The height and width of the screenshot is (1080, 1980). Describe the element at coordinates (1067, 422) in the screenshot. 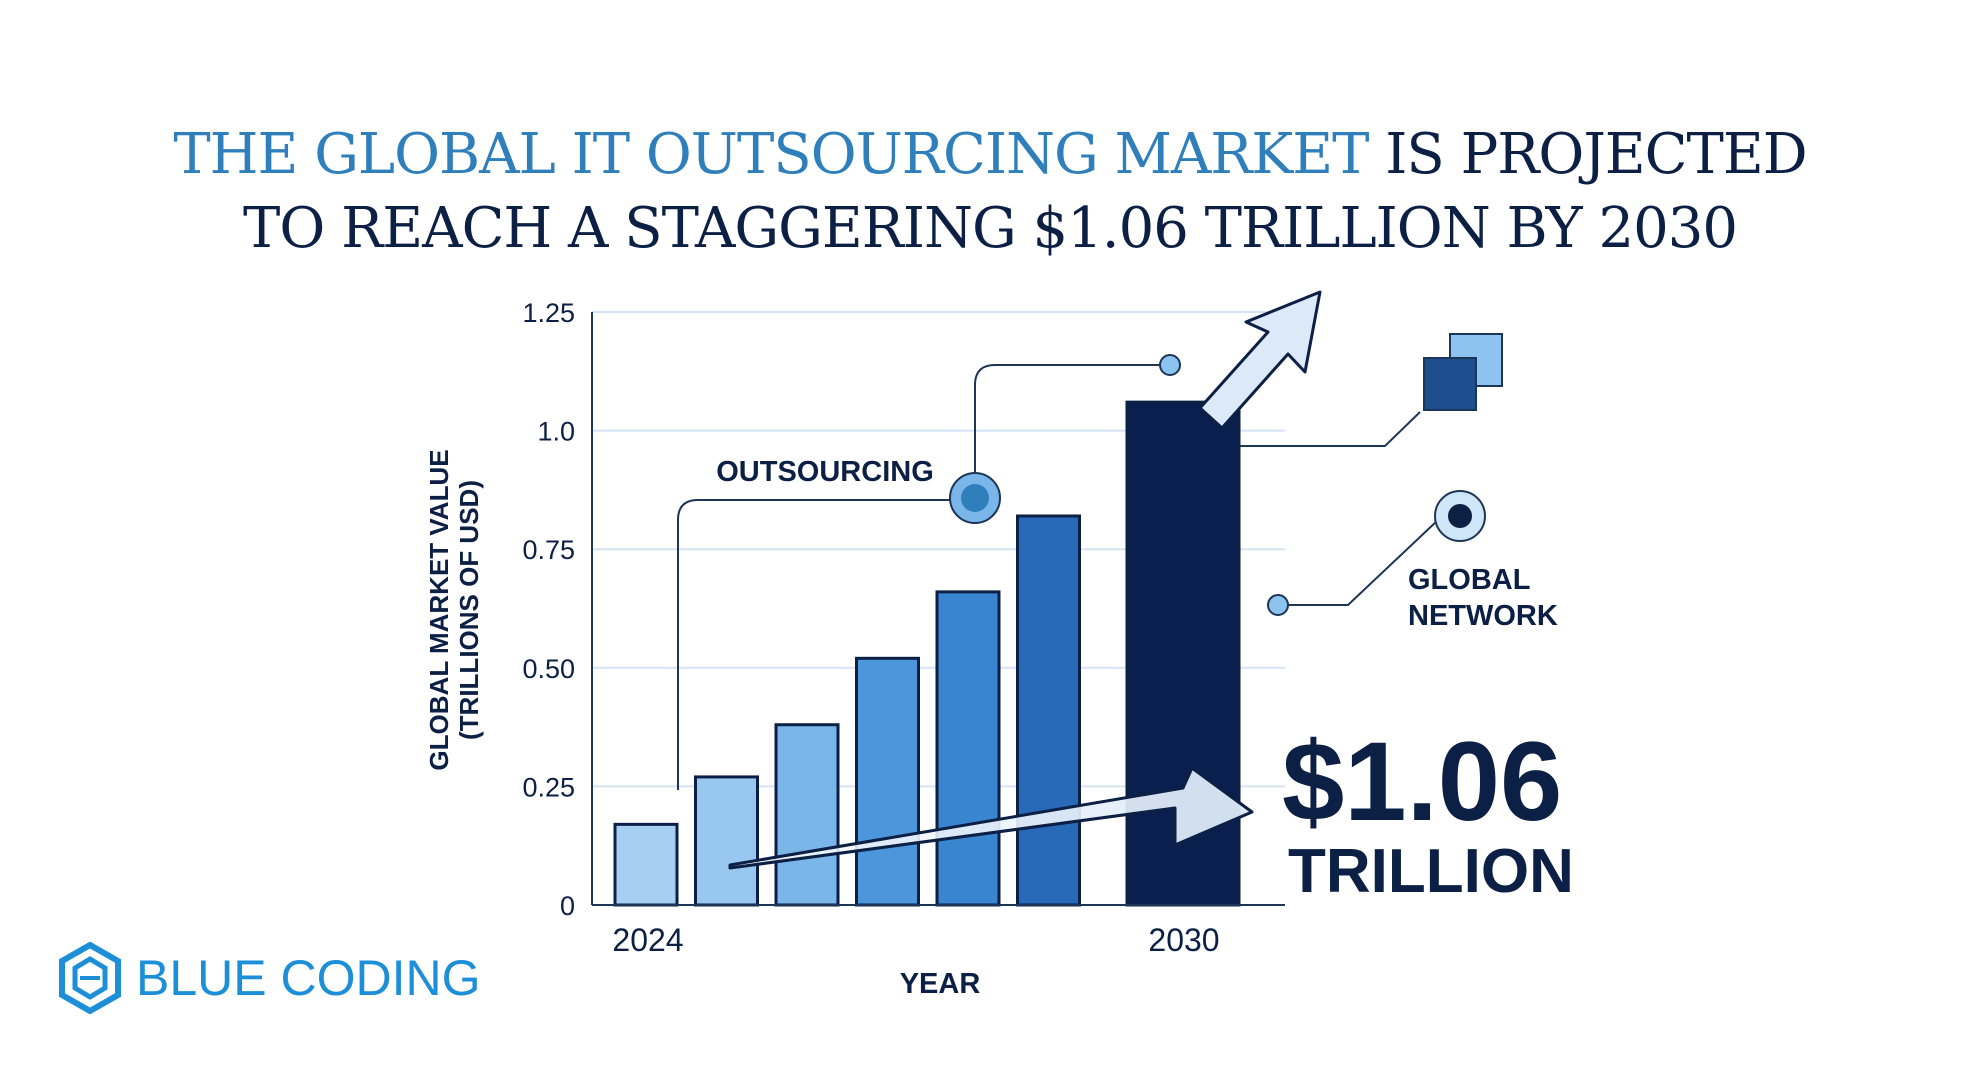

I see `connector-outsourcing-top` at that location.